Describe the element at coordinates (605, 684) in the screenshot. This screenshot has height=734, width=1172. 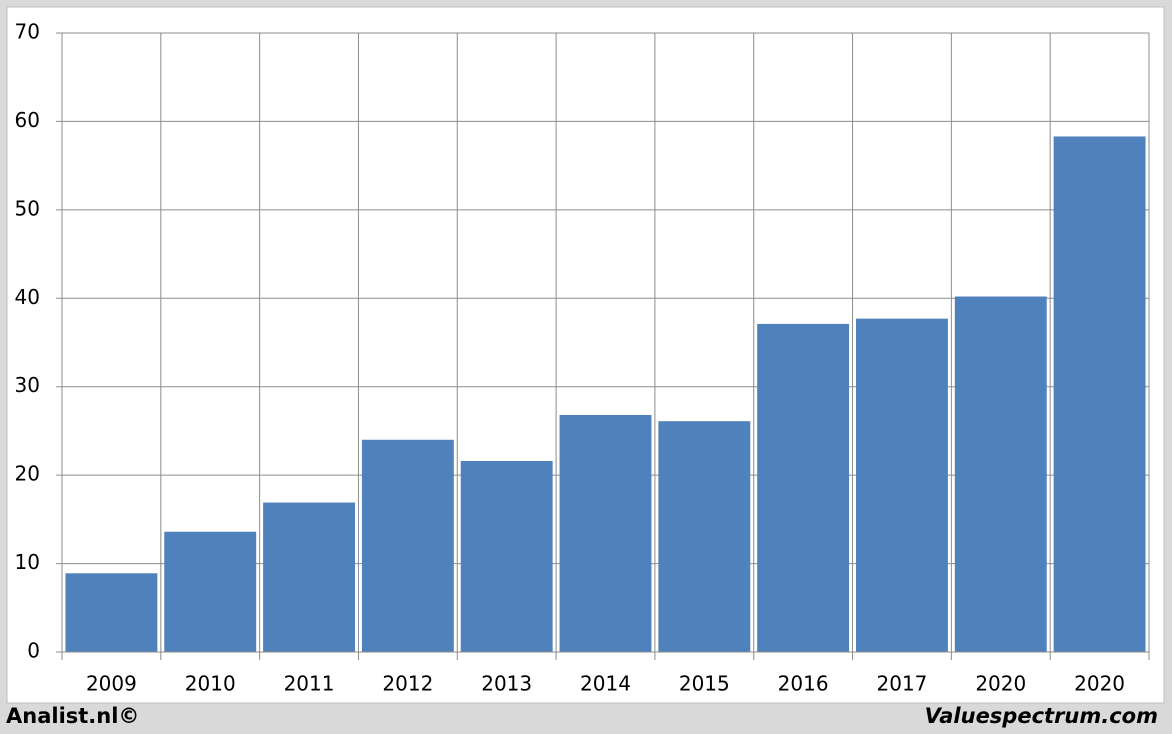
I see `x-tick-label: 2014` at that location.